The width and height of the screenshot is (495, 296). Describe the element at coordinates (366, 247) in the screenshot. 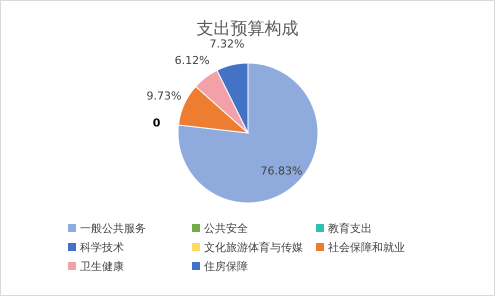

I see `legend-label: 社会保障和就业` at that location.